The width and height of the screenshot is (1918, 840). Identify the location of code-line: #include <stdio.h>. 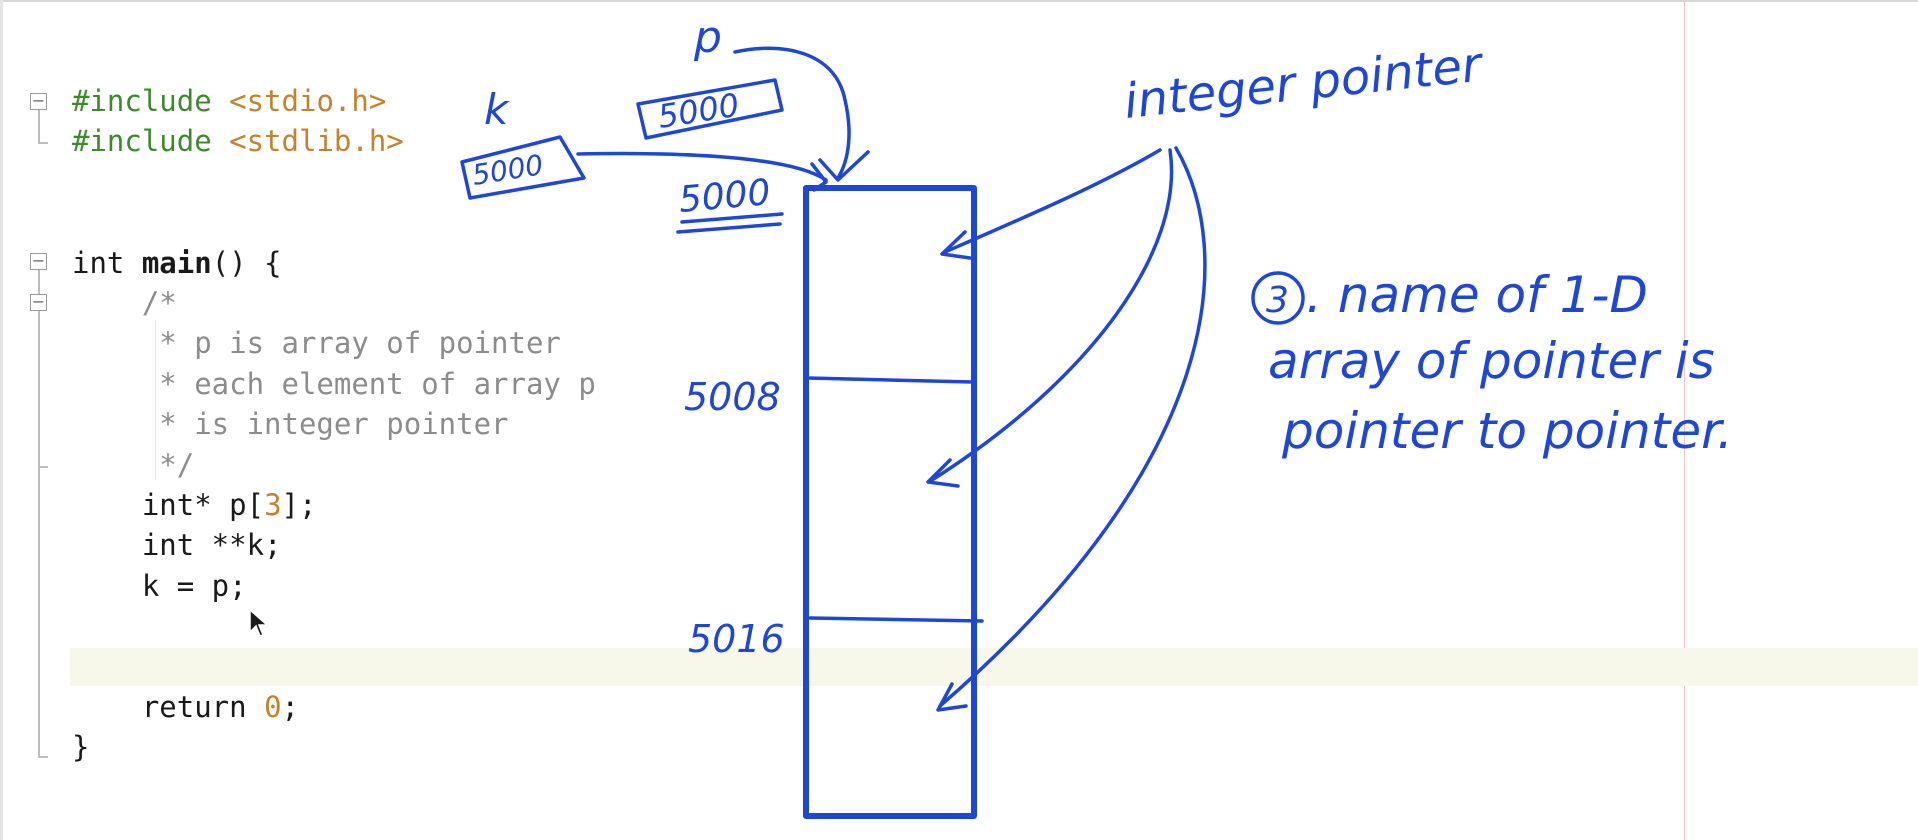
(229, 101).